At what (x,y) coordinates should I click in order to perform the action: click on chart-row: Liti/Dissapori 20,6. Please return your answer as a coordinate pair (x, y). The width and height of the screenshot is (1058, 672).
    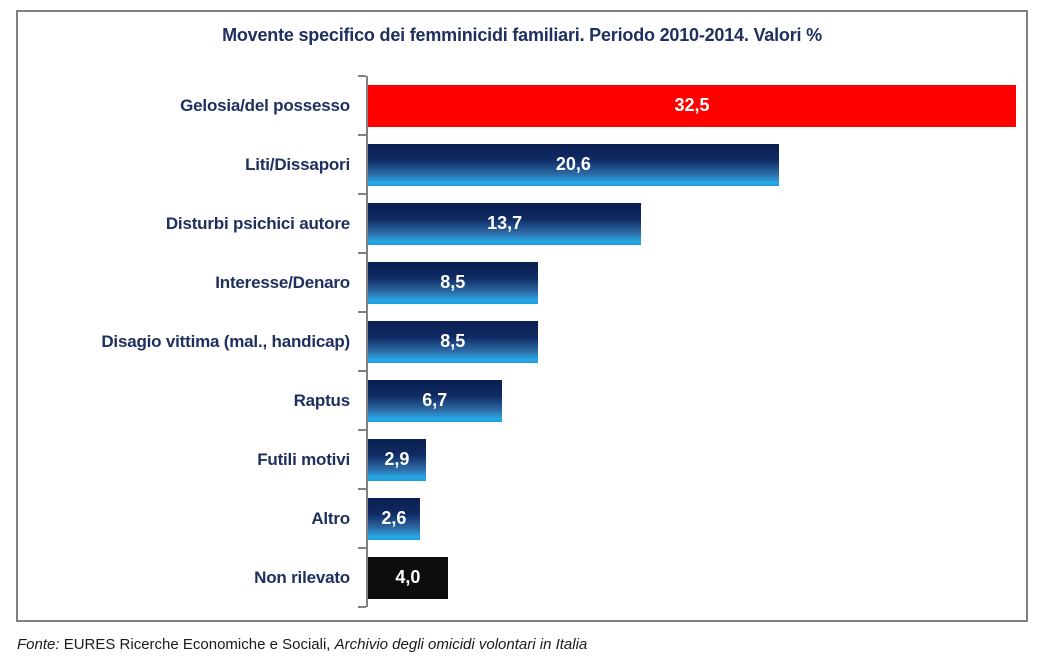
    Looking at the image, I should click on (522, 164).